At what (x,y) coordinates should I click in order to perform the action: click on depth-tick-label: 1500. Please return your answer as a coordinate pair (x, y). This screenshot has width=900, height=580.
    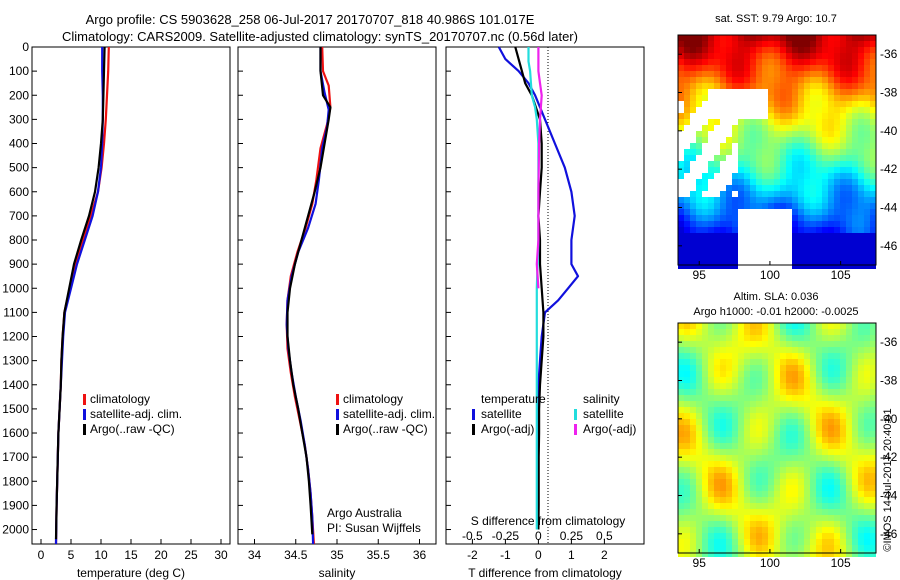
    Looking at the image, I should click on (15, 409).